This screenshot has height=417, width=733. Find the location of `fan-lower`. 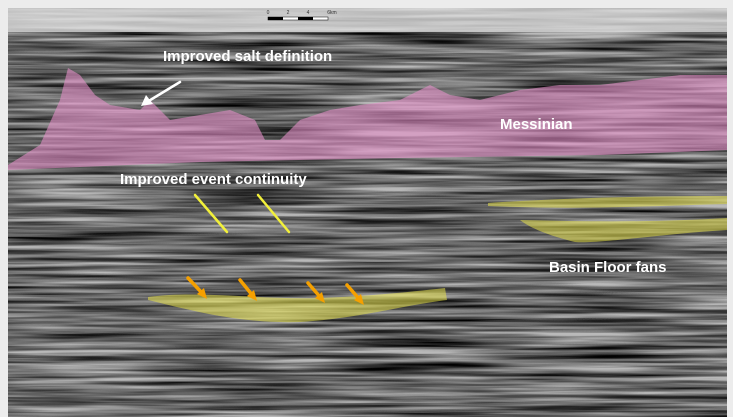

fan-lower is located at coordinates (297, 305).